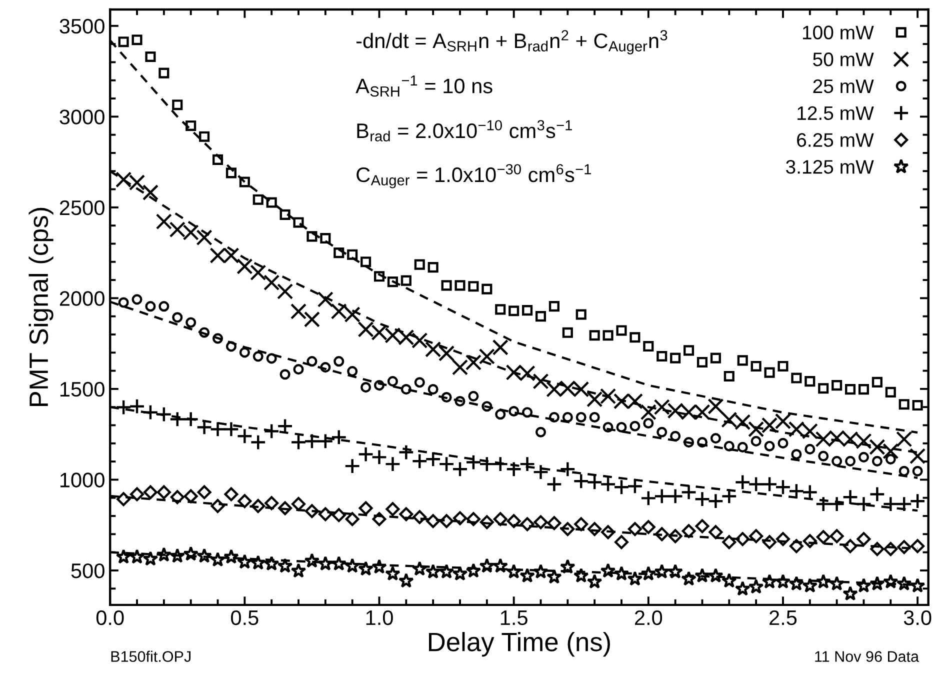  I want to click on y-axis-title: PMT Signal (cps), so click(41, 307).